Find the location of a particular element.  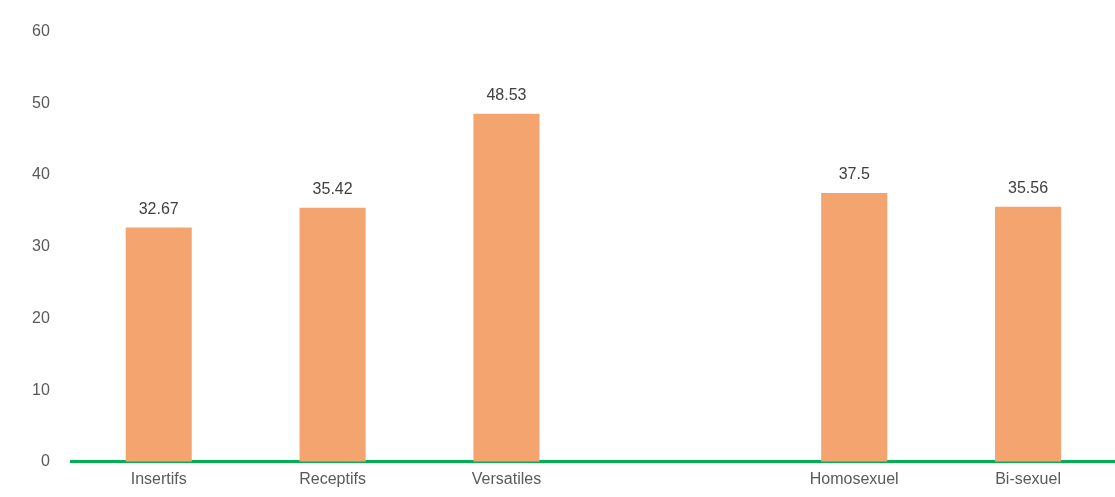

data-label: 32.67 is located at coordinates (158, 208).